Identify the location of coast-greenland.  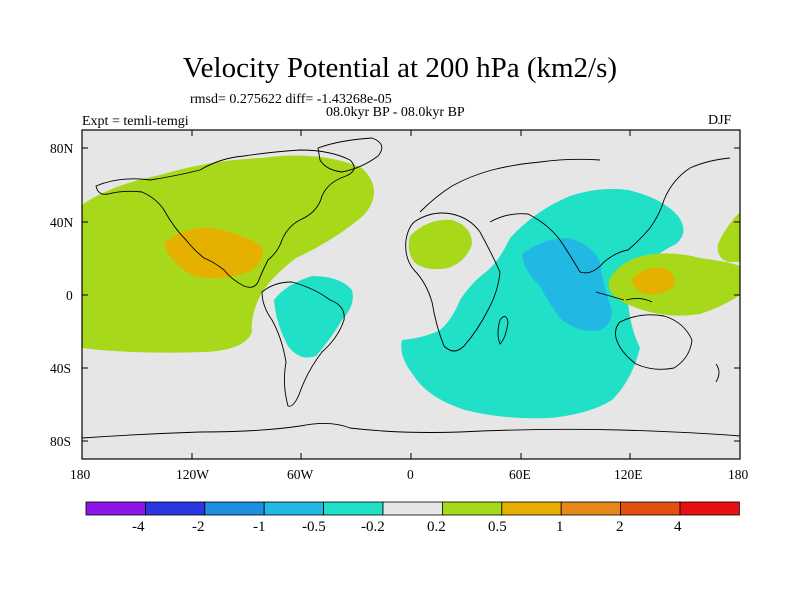
(350, 155).